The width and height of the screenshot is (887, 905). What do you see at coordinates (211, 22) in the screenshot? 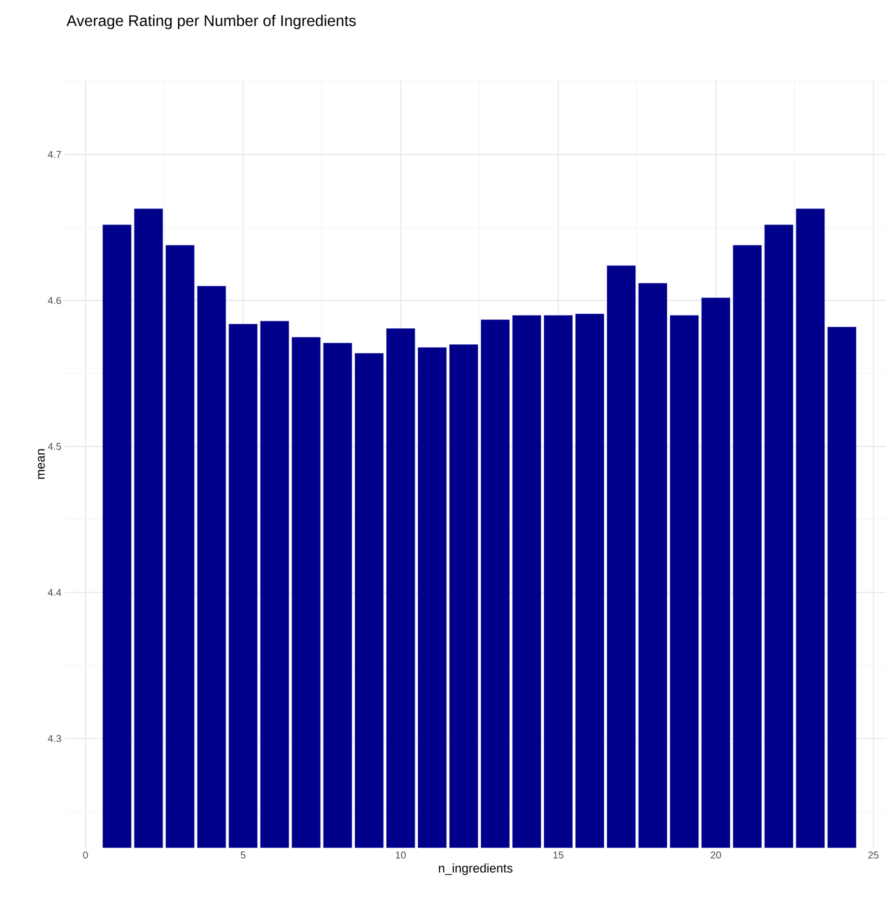
I see `chart-title: Average Rating per Number of Ingredients` at bounding box center [211, 22].